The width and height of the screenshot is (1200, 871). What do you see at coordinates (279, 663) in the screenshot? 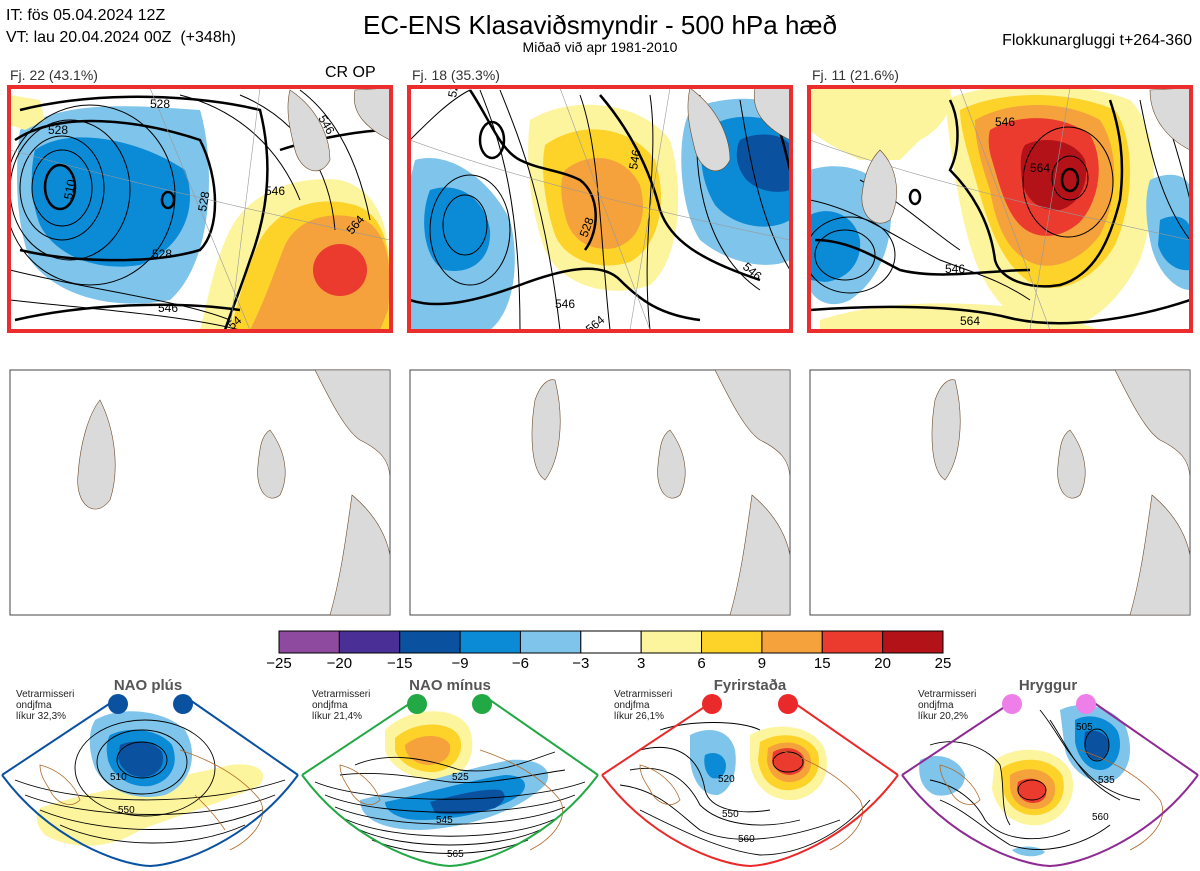
I see `colorbar-tick: −25` at bounding box center [279, 663].